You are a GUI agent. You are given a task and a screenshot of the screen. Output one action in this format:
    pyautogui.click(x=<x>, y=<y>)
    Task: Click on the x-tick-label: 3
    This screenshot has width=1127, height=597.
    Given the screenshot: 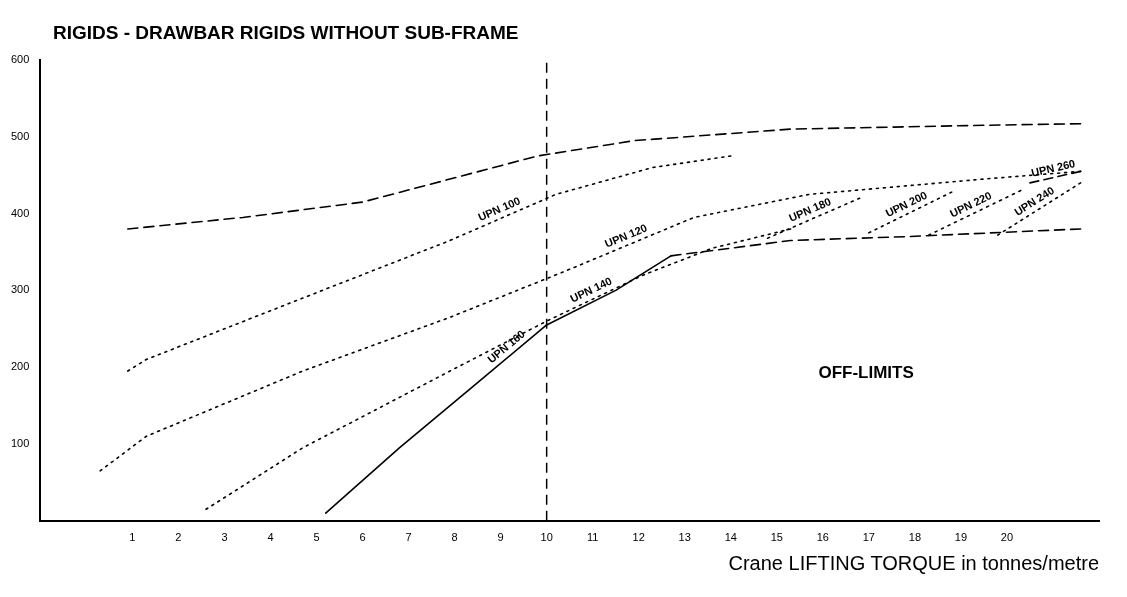 What is the action you would take?
    pyautogui.click(x=224, y=537)
    